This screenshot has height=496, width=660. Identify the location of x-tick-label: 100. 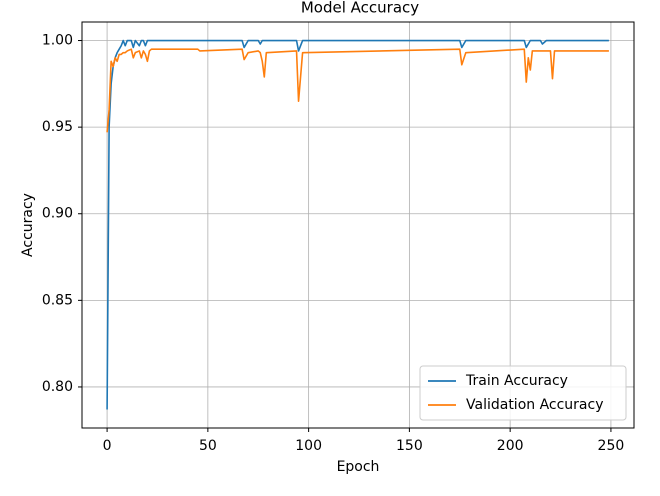
(308, 446).